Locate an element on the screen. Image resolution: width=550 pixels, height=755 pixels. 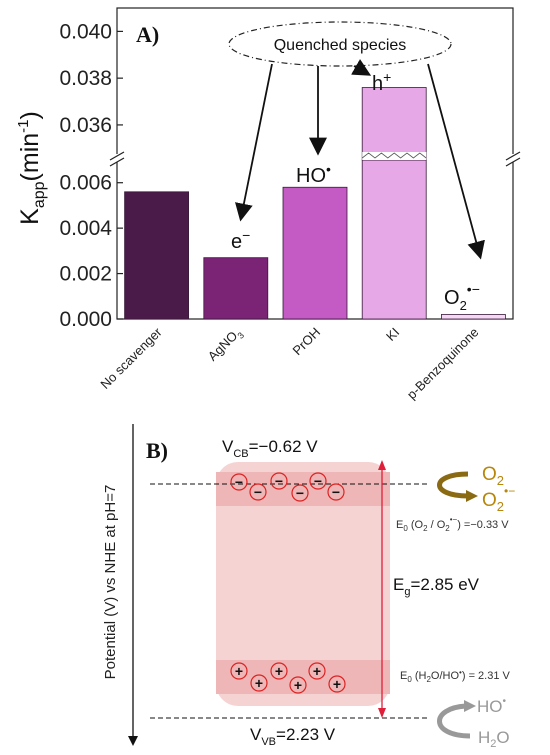
o2-label: O2 is located at coordinates (493, 476).